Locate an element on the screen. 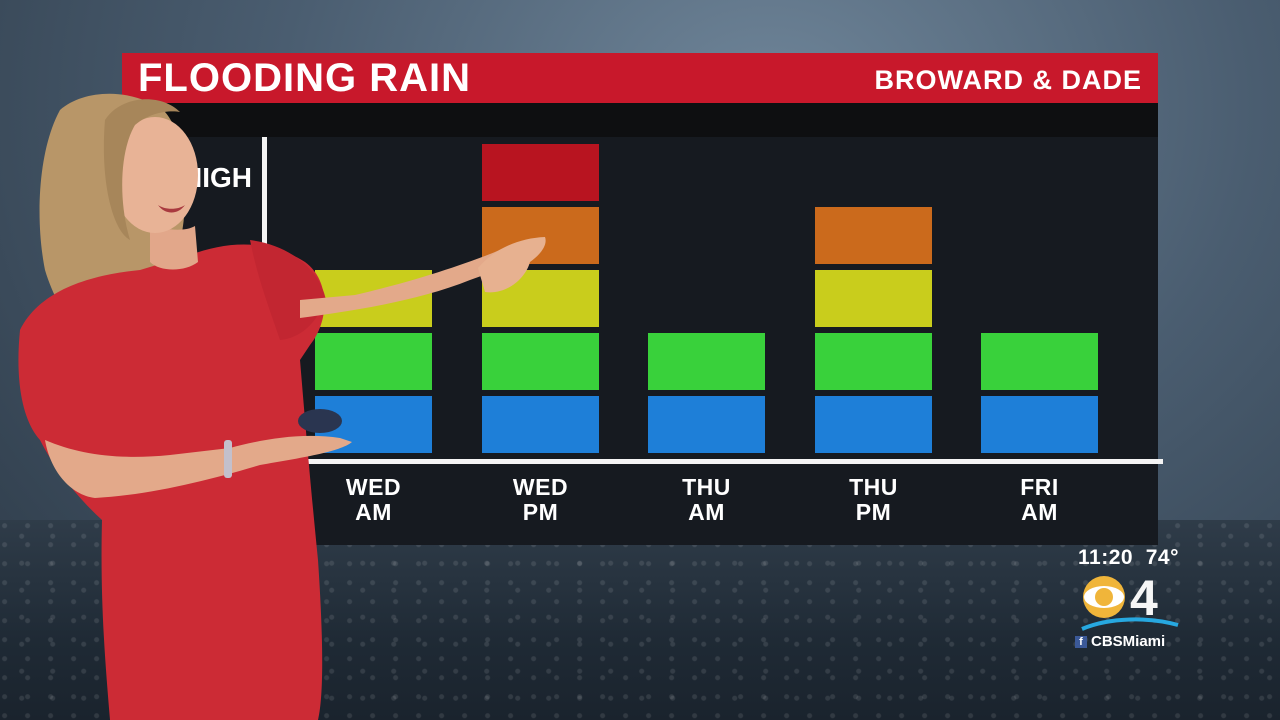 This screenshot has width=1280, height=720. x-tick-label: THU AM is located at coordinates (706, 500).